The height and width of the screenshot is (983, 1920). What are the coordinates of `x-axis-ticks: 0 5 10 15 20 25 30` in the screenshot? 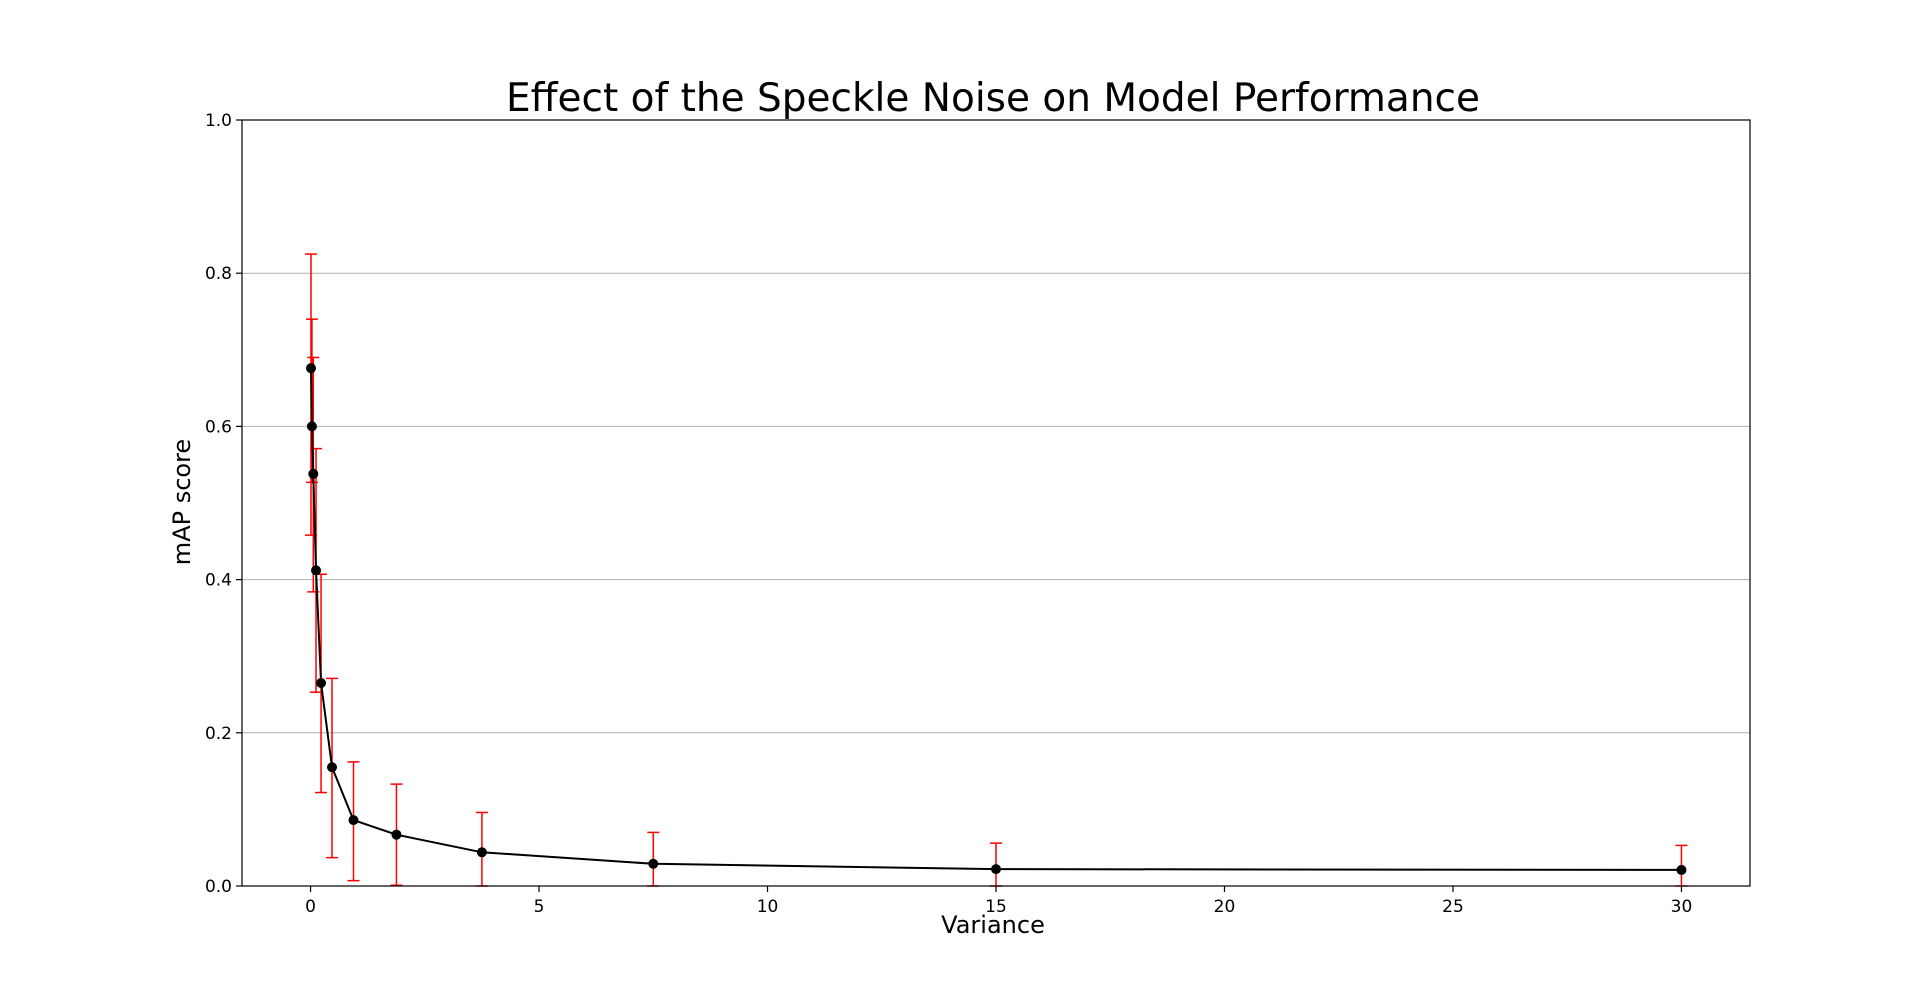 It's located at (998, 901).